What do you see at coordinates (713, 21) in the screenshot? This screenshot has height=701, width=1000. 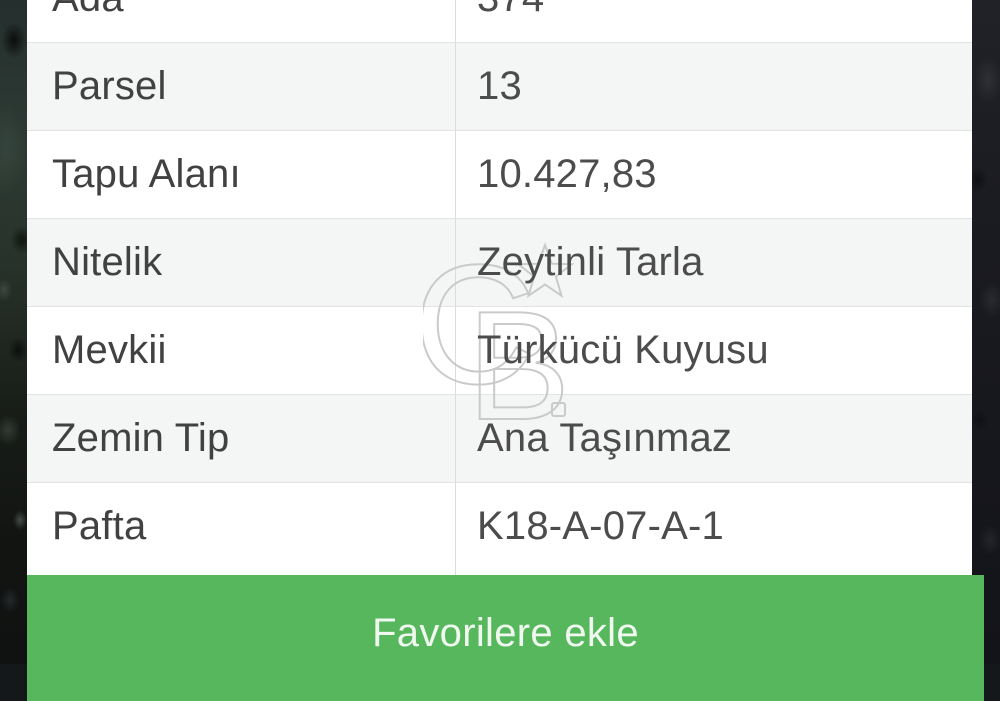 I see `row-value: 374` at bounding box center [713, 21].